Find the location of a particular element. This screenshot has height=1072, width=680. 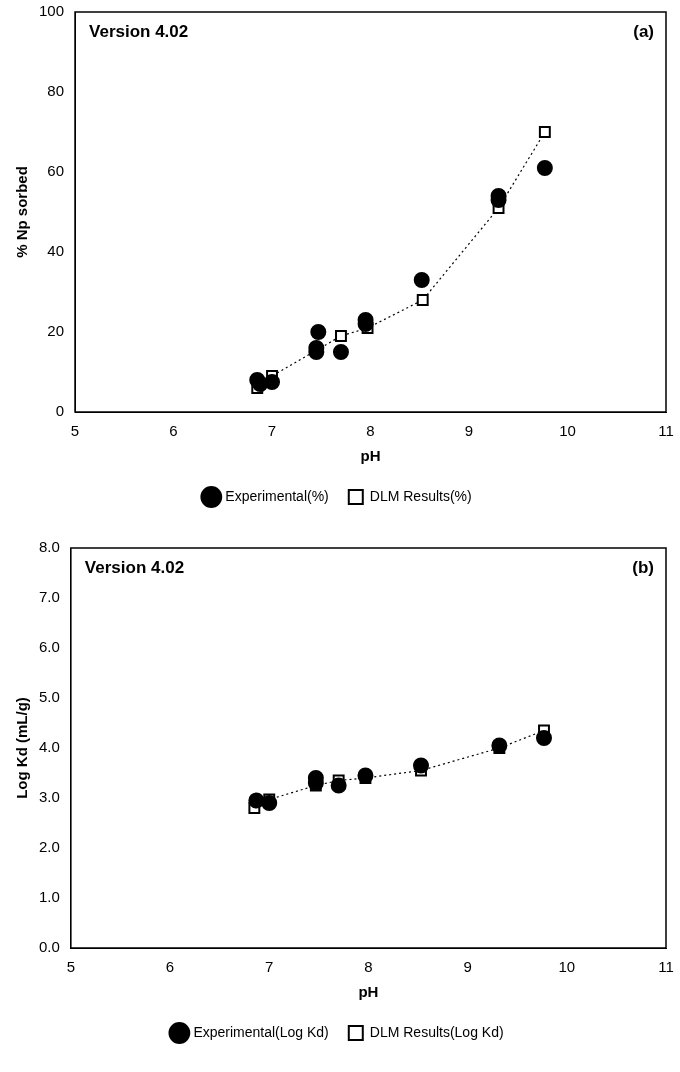

y-tick-label: 80 is located at coordinates (56, 91).